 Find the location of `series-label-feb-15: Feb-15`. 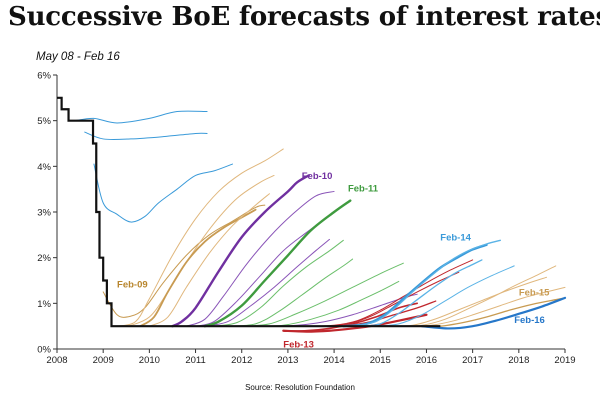

series-label-feb-15: Feb-15 is located at coordinates (534, 293).